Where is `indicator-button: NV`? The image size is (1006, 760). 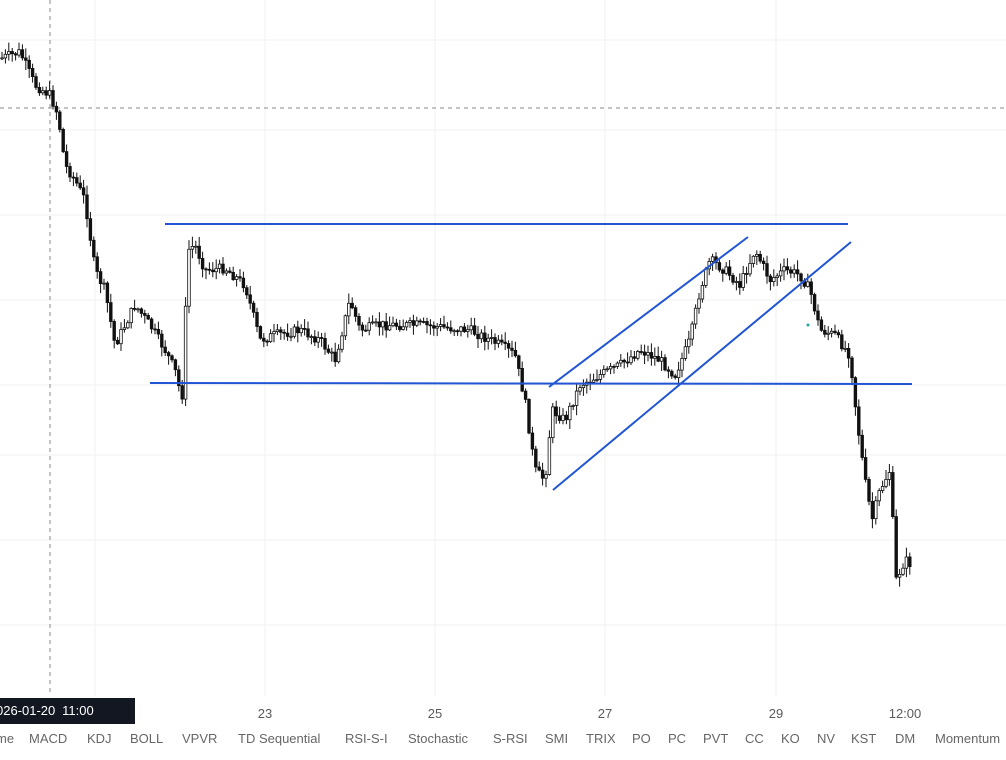 indicator-button: NV is located at coordinates (826, 738).